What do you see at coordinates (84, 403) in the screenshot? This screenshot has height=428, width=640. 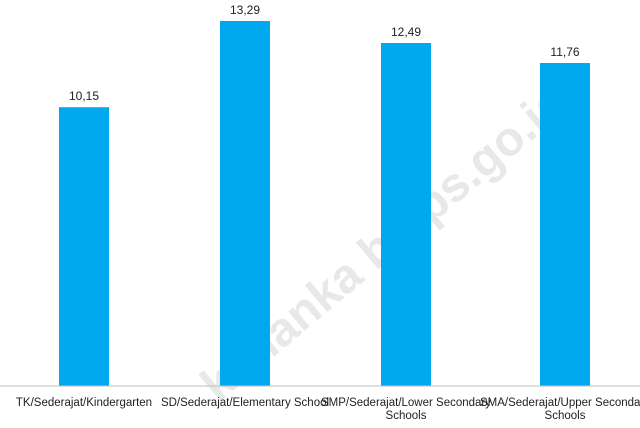 I see `category-label-1: TK/Sederajat/Kindergarten` at bounding box center [84, 403].